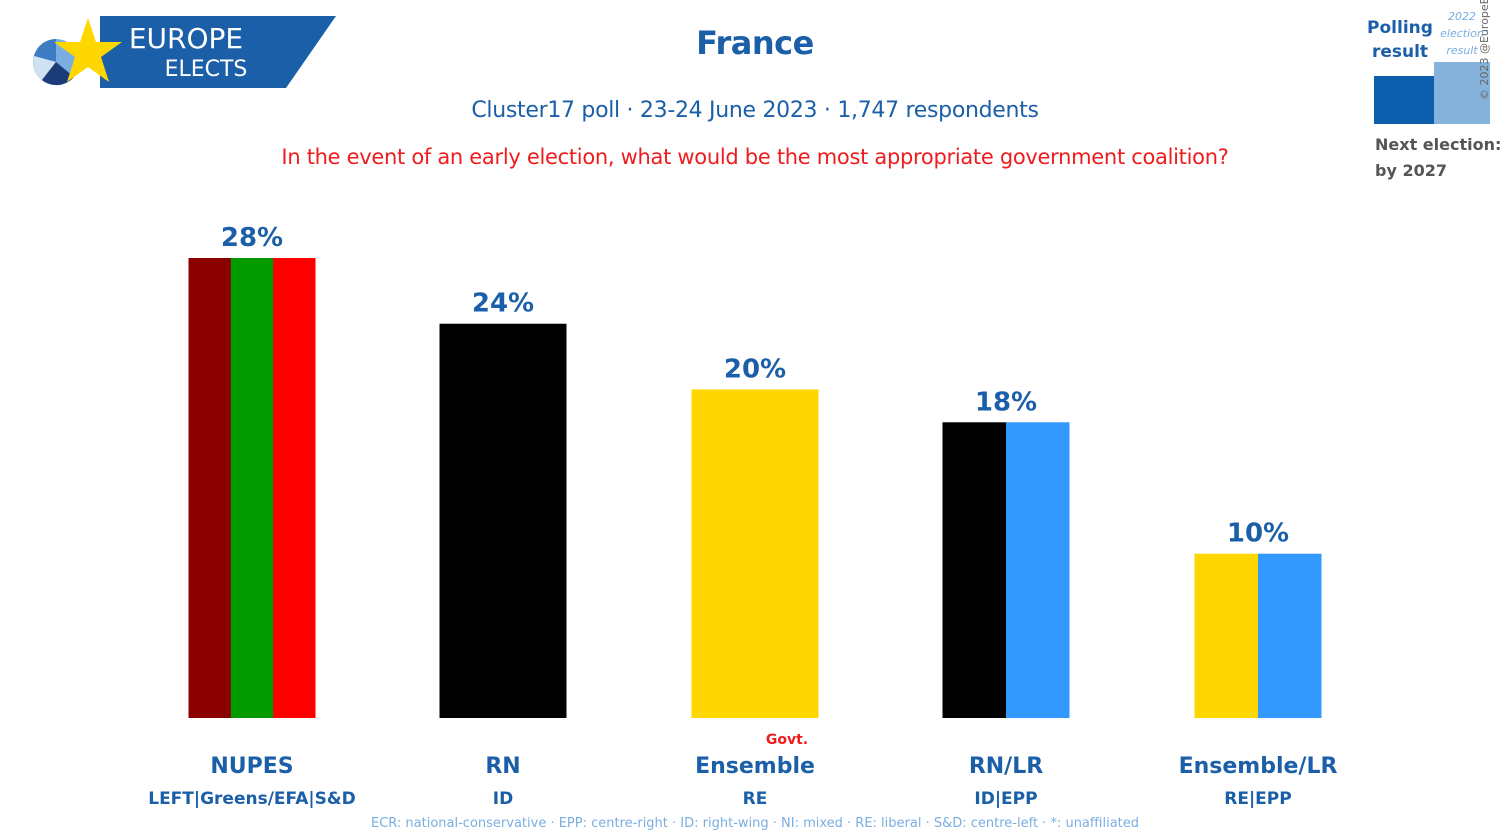 Image resolution: width=1510 pixels, height=840 pixels. Describe the element at coordinates (1006, 402) in the screenshot. I see `value-label-rn-lr: 18%` at that location.